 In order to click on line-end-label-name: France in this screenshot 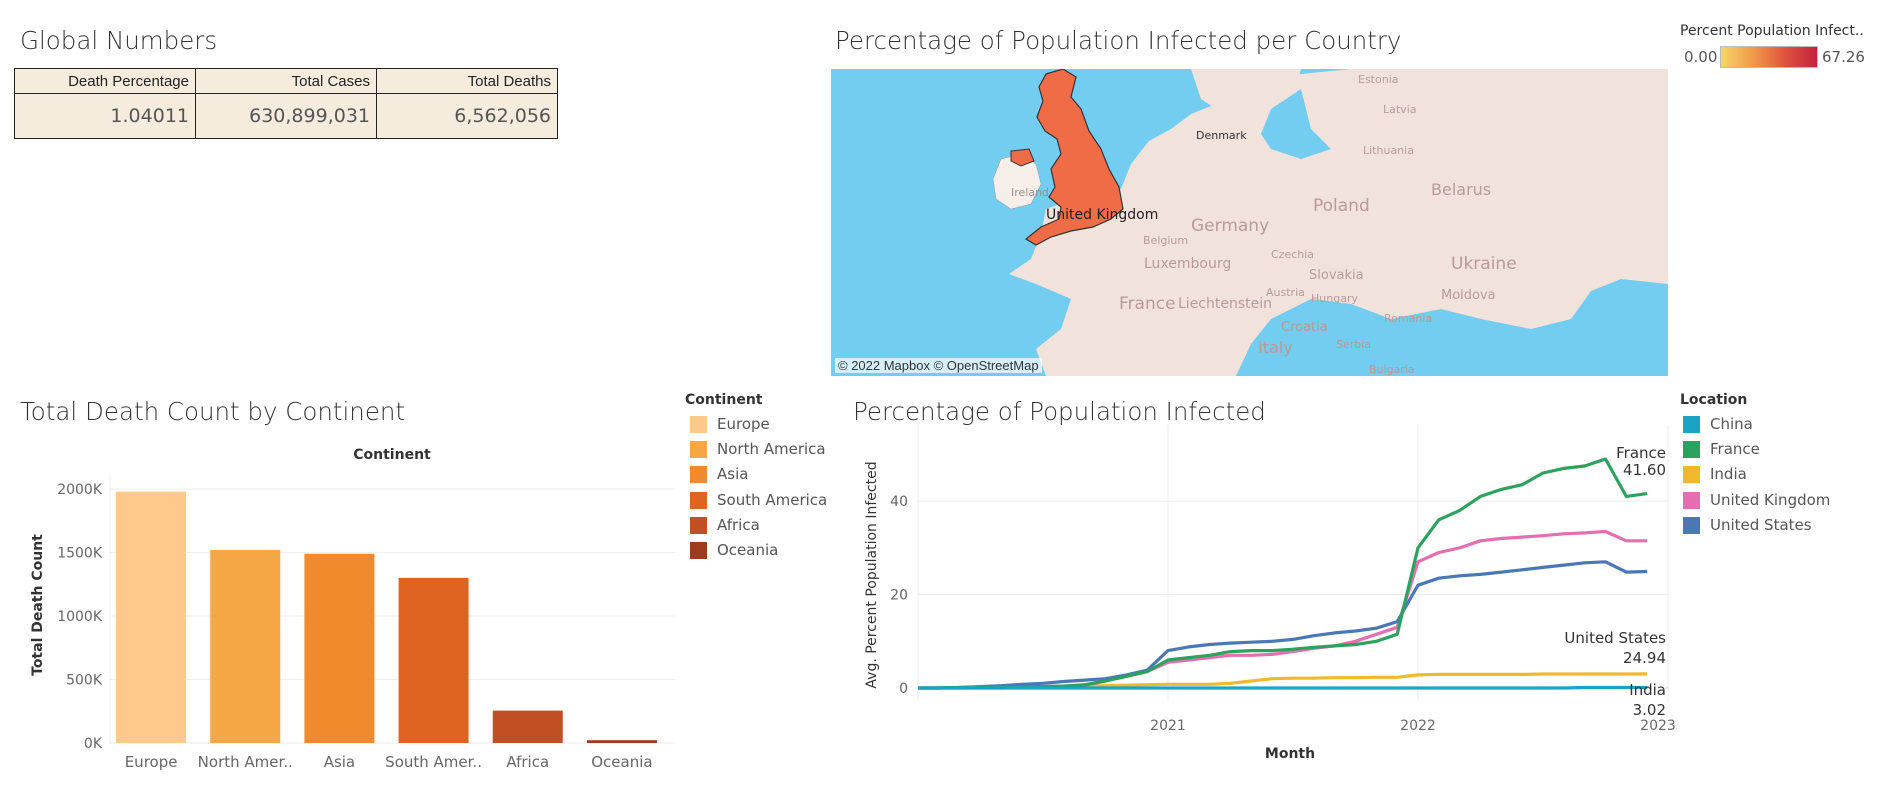, I will do `click(1641, 453)`.